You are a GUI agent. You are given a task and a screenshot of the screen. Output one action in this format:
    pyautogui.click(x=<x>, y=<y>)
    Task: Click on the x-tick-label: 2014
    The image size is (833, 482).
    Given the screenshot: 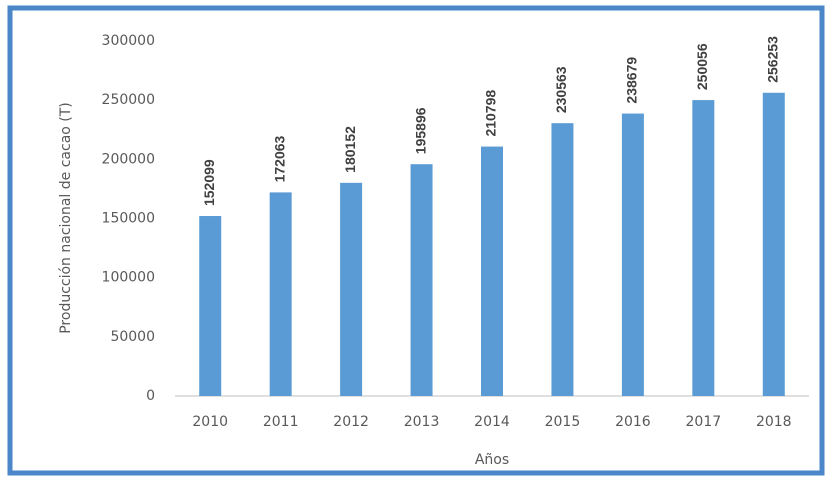 What is the action you would take?
    pyautogui.click(x=492, y=422)
    